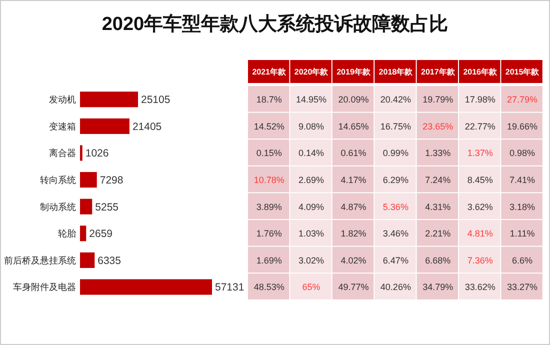  I want to click on data-label: 5.36%, so click(395, 207).